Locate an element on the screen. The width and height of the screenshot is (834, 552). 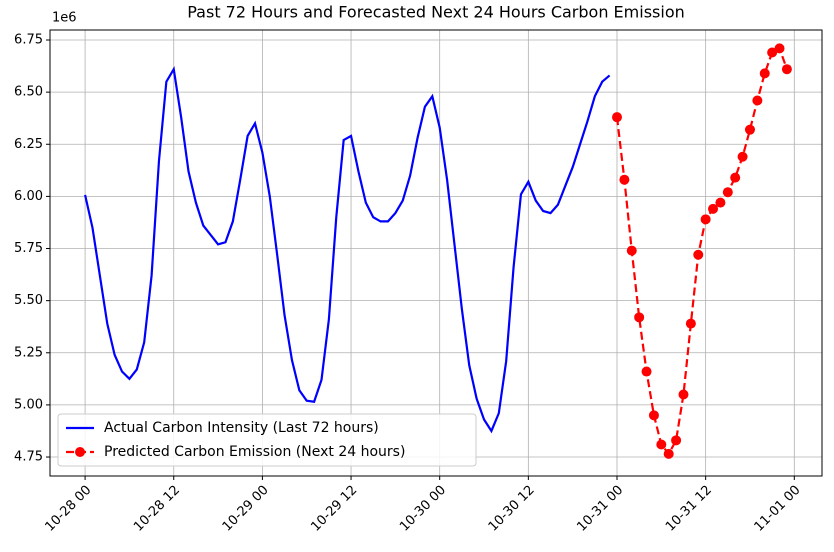
axis-offset-label: 1e6 is located at coordinates (64, 18).